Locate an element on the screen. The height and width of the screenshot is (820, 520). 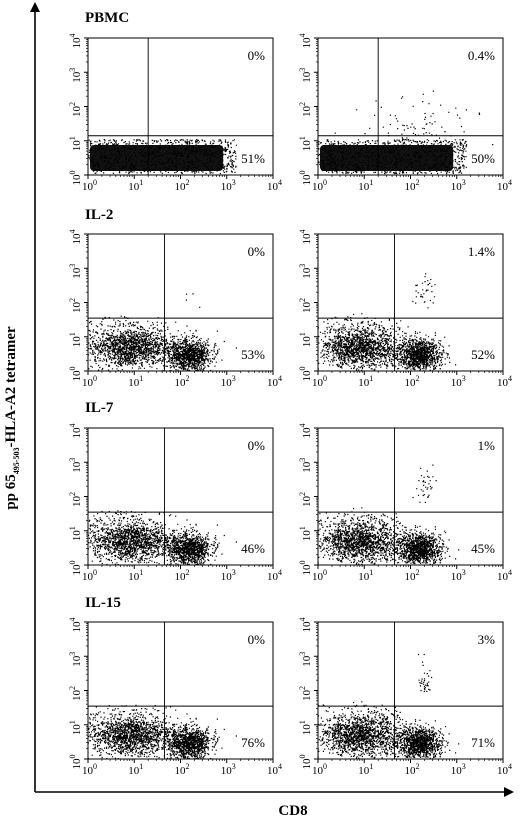
quadrant-lower-right-pct: 76% is located at coordinates (253, 742).